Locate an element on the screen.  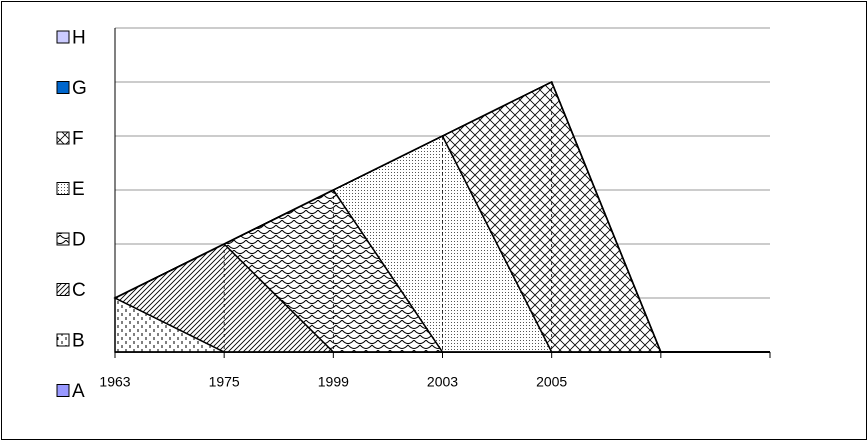
x-tick-label: 1999 is located at coordinates (333, 382).